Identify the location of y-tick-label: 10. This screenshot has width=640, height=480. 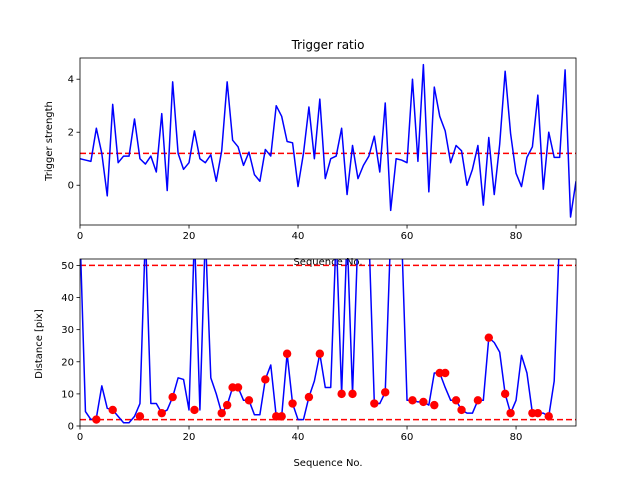
(67, 394).